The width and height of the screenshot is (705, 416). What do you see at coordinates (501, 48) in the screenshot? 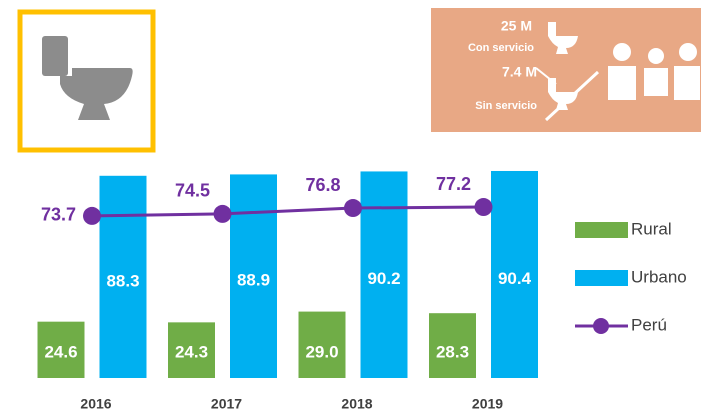
I see `with-service-label: Con servicio` at bounding box center [501, 48].